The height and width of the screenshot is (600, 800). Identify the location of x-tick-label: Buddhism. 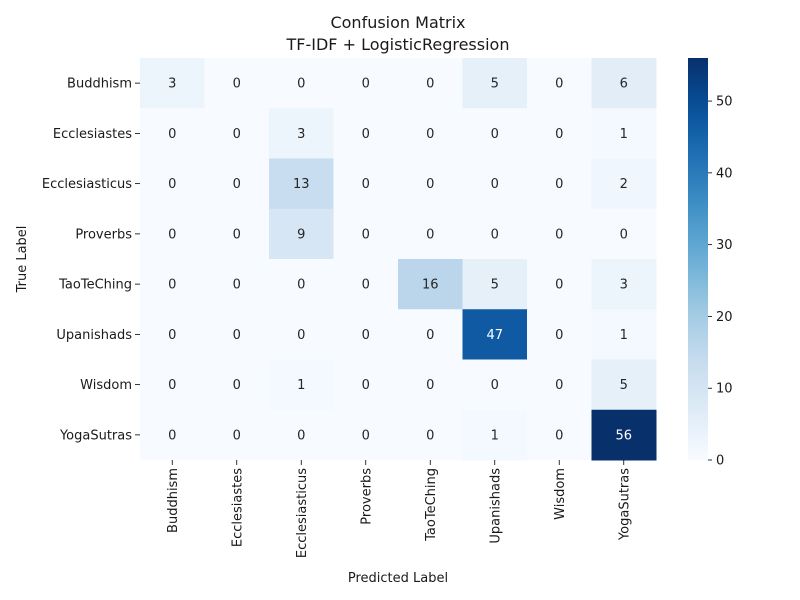
(173, 500).